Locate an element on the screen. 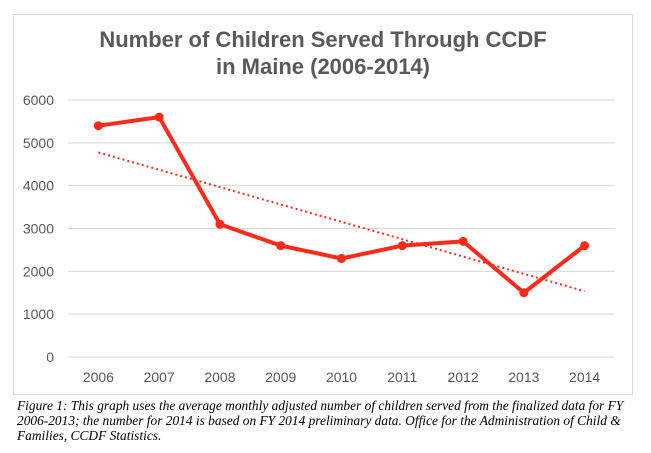 This screenshot has height=453, width=651. x-tick-label: 2008 is located at coordinates (219, 377).